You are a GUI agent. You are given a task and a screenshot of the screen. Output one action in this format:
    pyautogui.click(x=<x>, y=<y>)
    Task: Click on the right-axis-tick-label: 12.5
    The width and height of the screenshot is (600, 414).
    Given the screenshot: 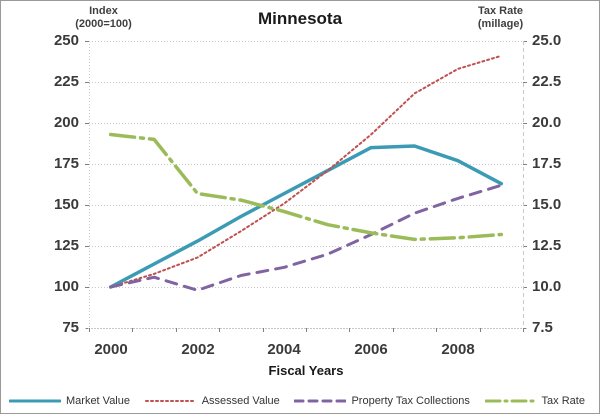 What is the action you would take?
    pyautogui.click(x=547, y=245)
    